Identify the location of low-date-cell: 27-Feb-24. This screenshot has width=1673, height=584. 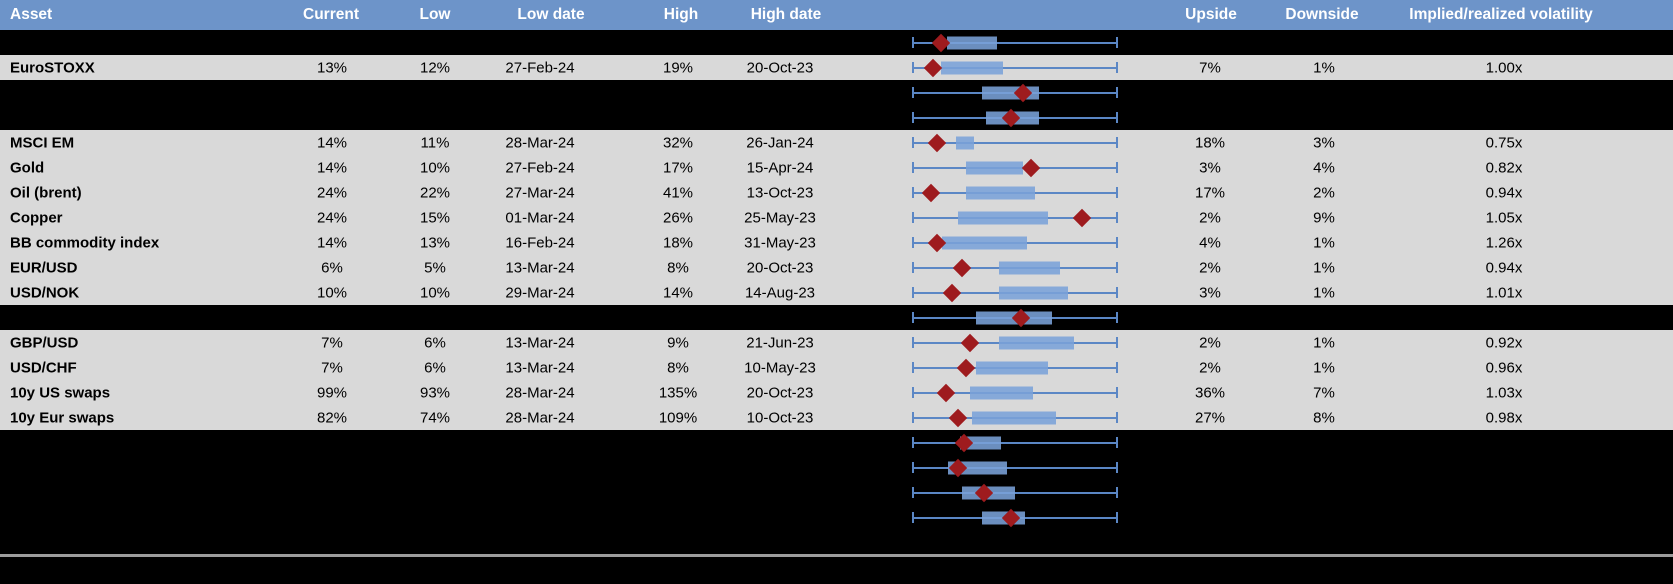
(540, 167).